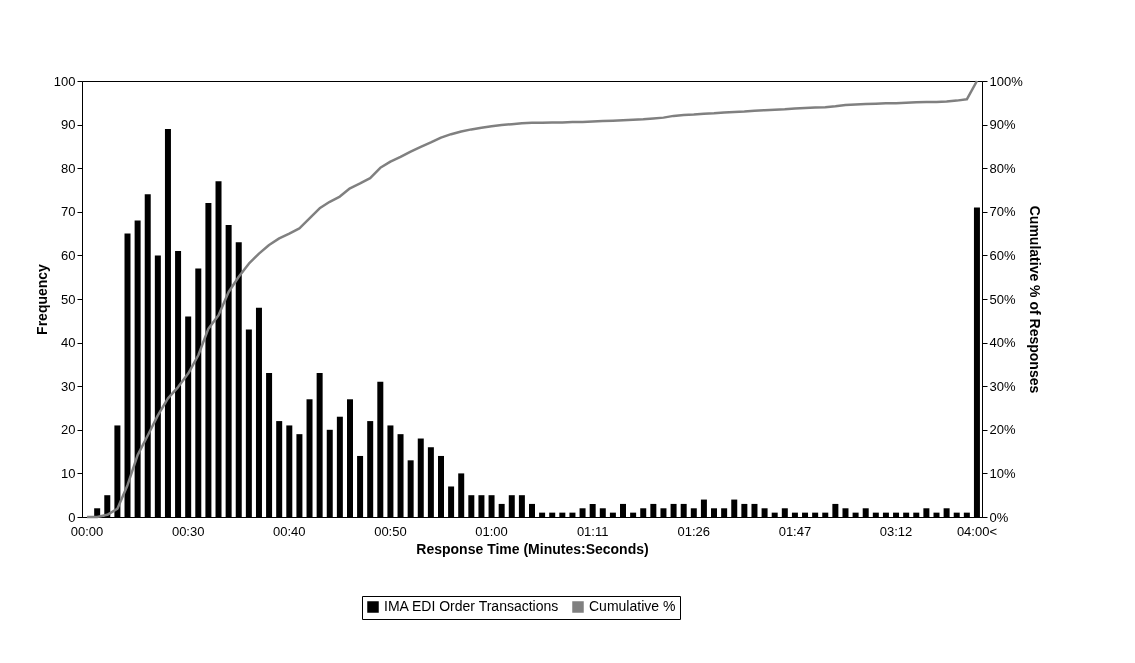 This screenshot has width=1135, height=663. What do you see at coordinates (68, 430) in the screenshot?
I see `y-tick-label: 20` at bounding box center [68, 430].